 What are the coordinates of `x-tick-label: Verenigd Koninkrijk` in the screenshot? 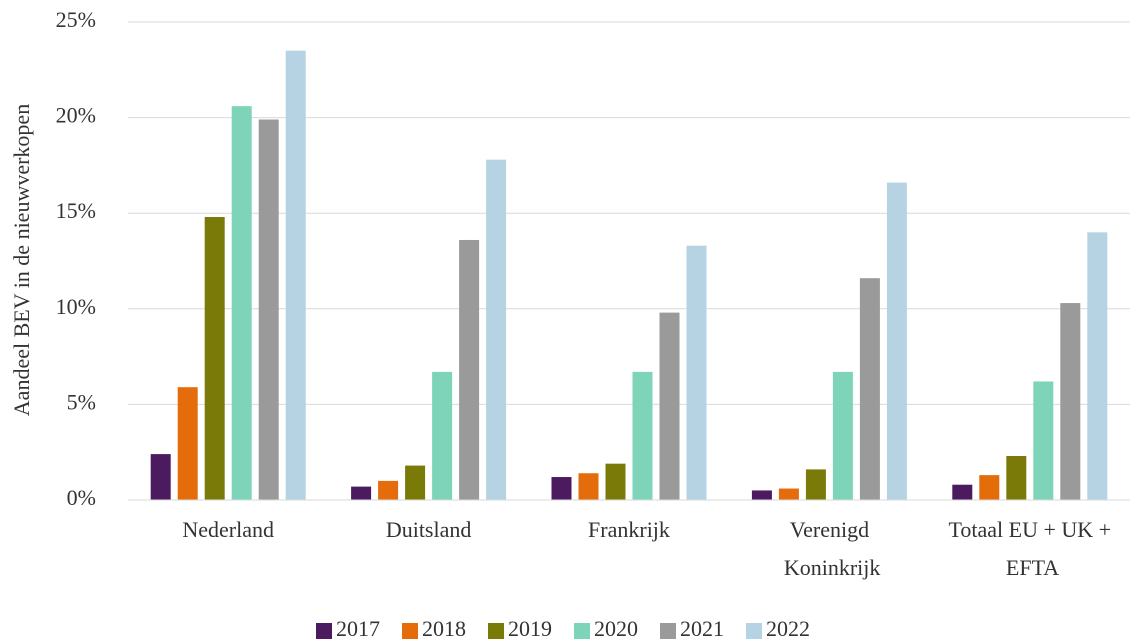 It's located at (829, 548).